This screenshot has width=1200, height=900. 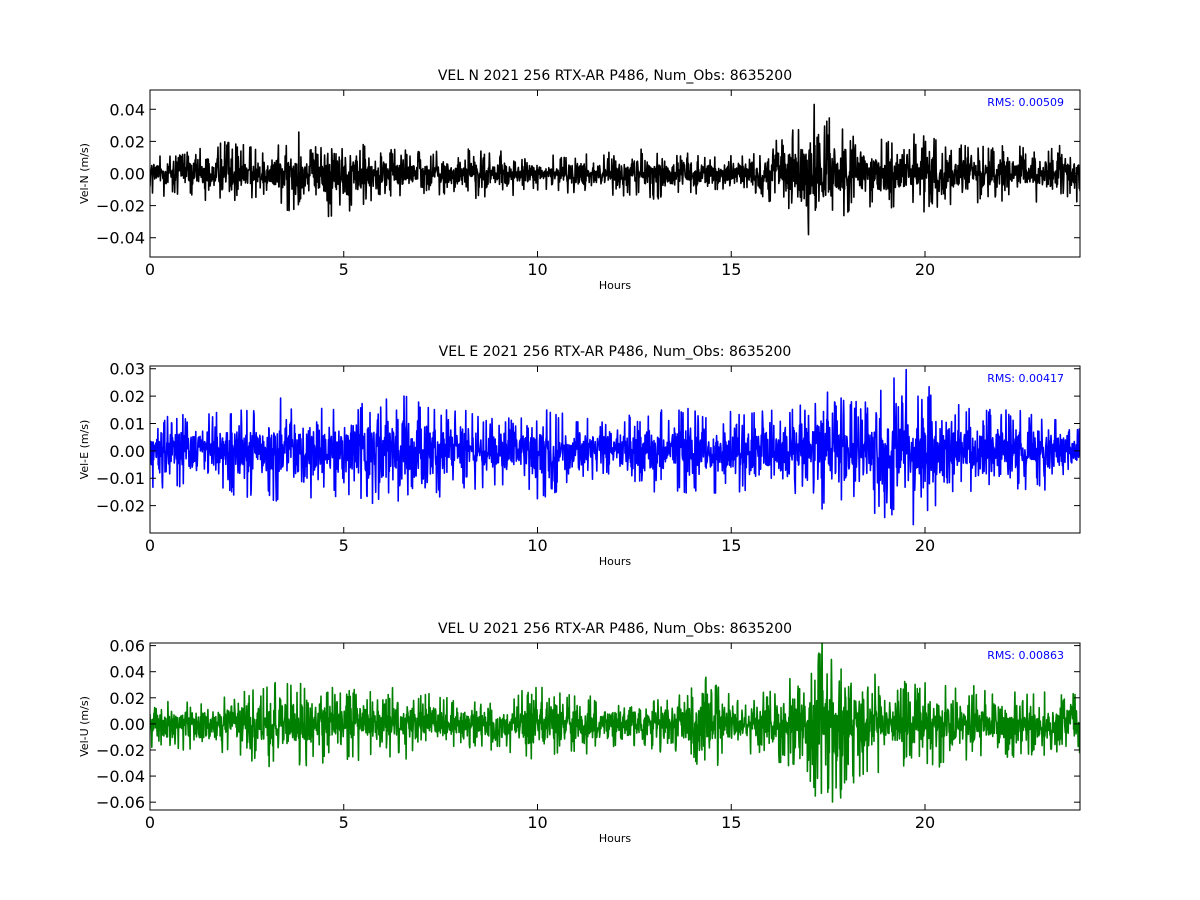 What do you see at coordinates (127, 423) in the screenshot?
I see `y-tick-label: 0.01` at bounding box center [127, 423].